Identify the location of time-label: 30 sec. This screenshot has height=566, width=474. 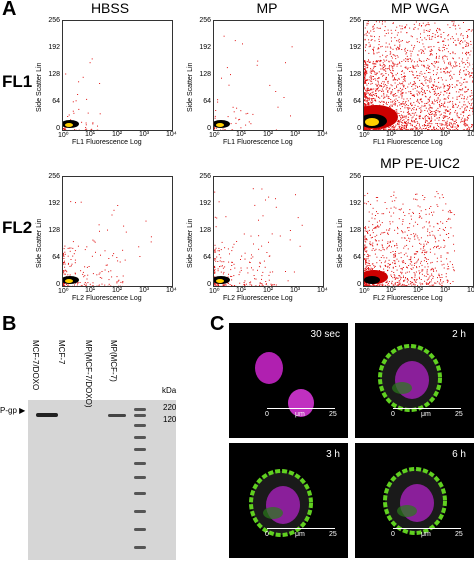
(325, 334).